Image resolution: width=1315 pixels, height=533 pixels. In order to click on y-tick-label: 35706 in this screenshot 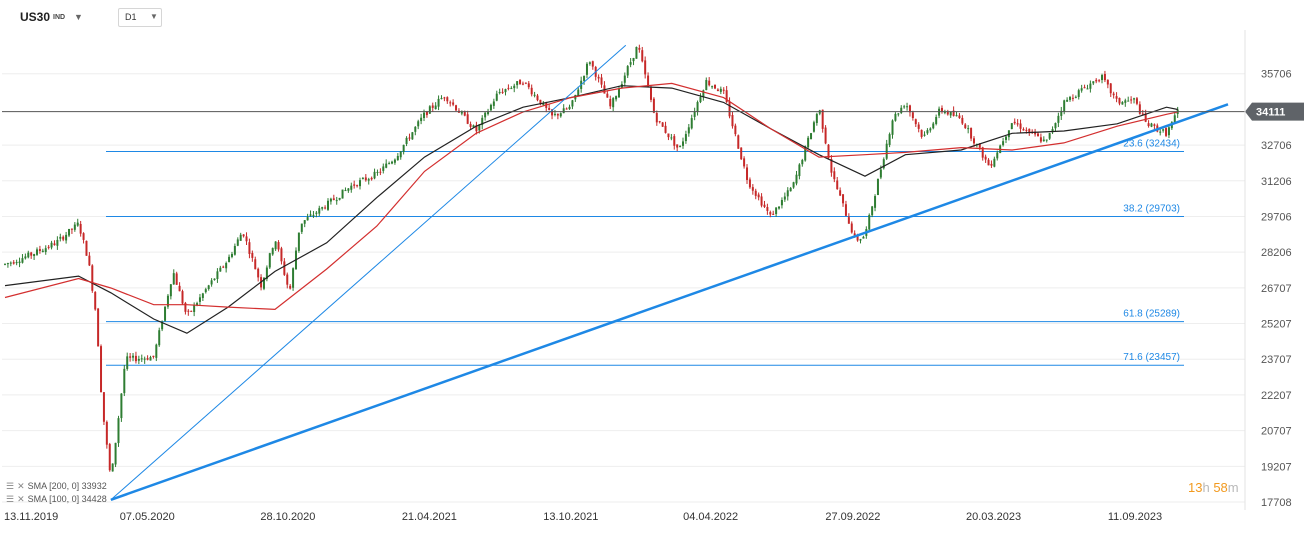, I will do `click(1276, 75)`.